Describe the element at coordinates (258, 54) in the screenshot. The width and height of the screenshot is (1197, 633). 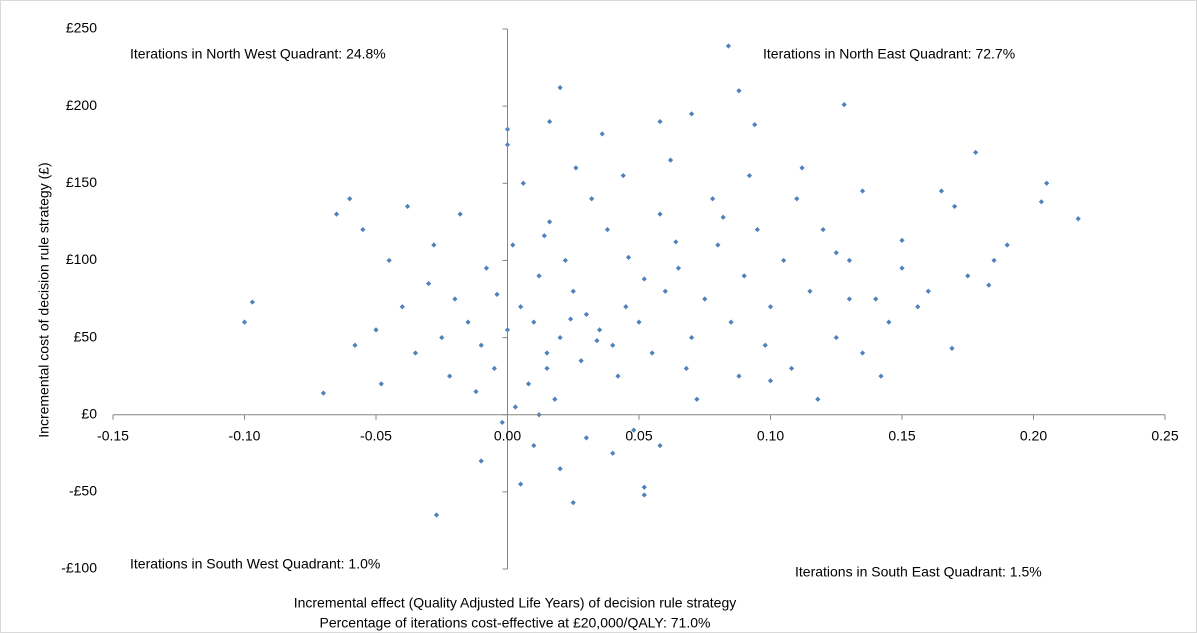
I see `quadrant-annotation: Iterations in North West Quadrant: 24.8%` at that location.